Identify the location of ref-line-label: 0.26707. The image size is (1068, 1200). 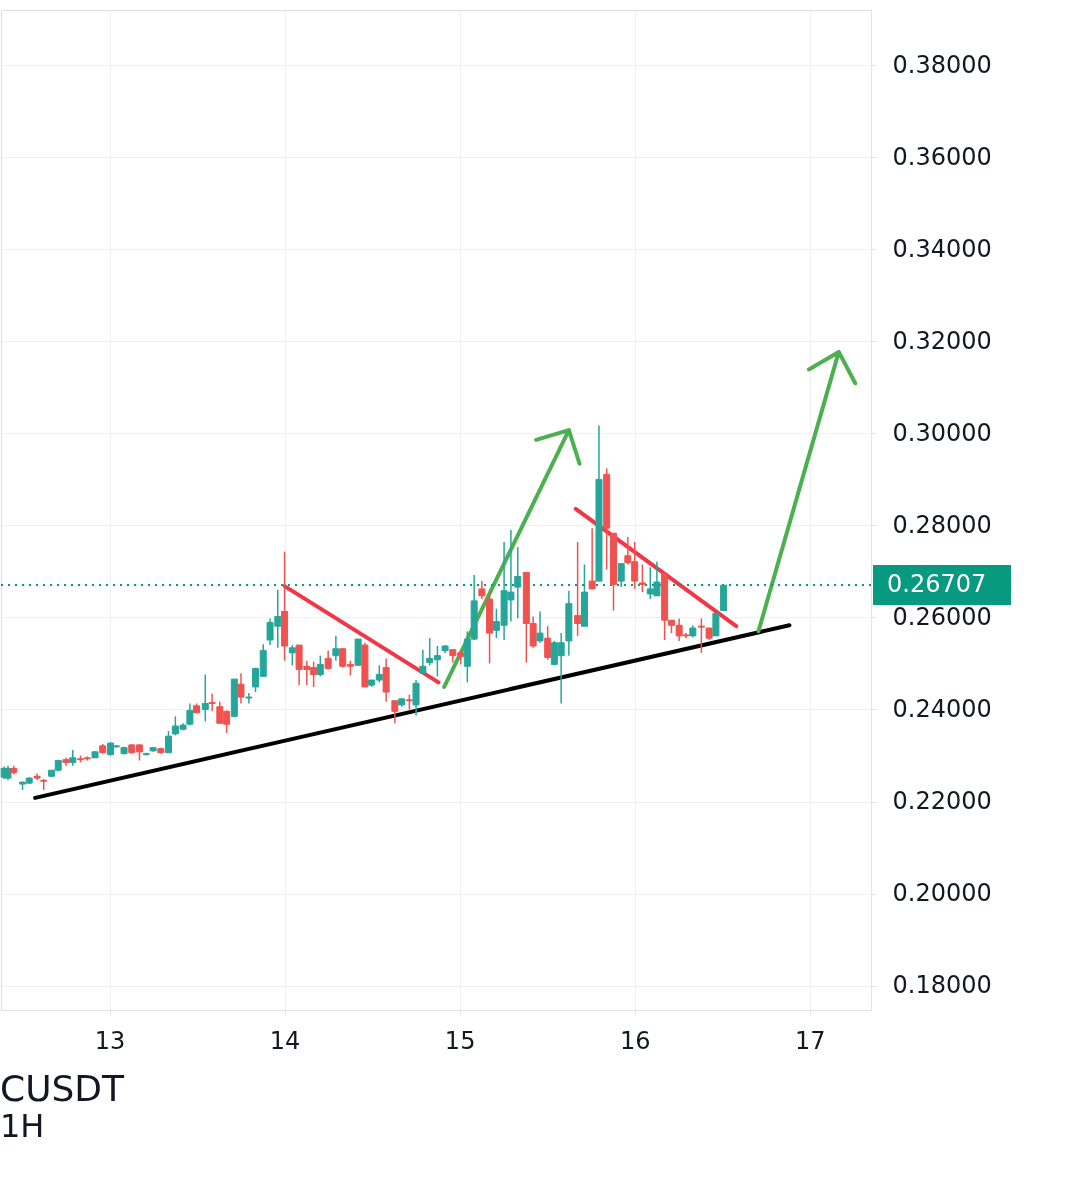
(937, 583).